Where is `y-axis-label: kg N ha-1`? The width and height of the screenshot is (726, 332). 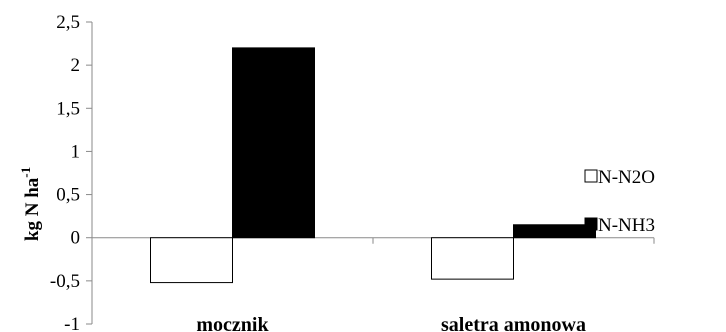
y-axis-label: kg N ha-1 is located at coordinates (30, 204).